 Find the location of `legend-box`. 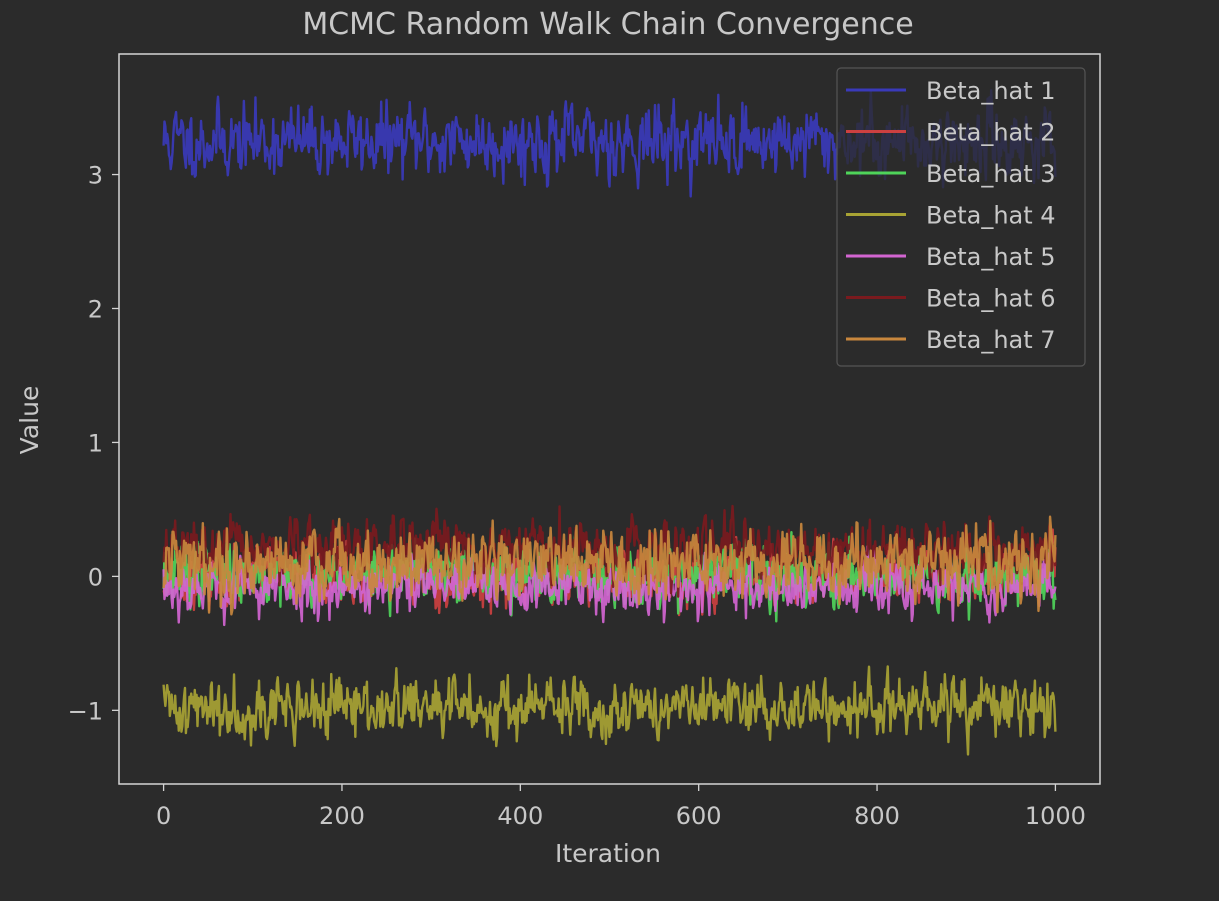

legend-box is located at coordinates (961, 217).